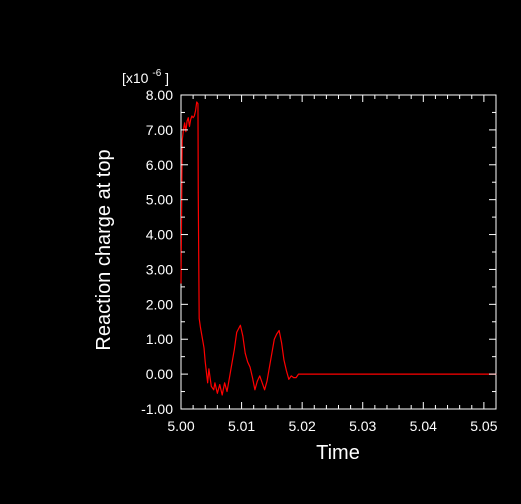 The height and width of the screenshot is (504, 521). What do you see at coordinates (159, 269) in the screenshot?
I see `y-tick-label: 3.00` at bounding box center [159, 269].